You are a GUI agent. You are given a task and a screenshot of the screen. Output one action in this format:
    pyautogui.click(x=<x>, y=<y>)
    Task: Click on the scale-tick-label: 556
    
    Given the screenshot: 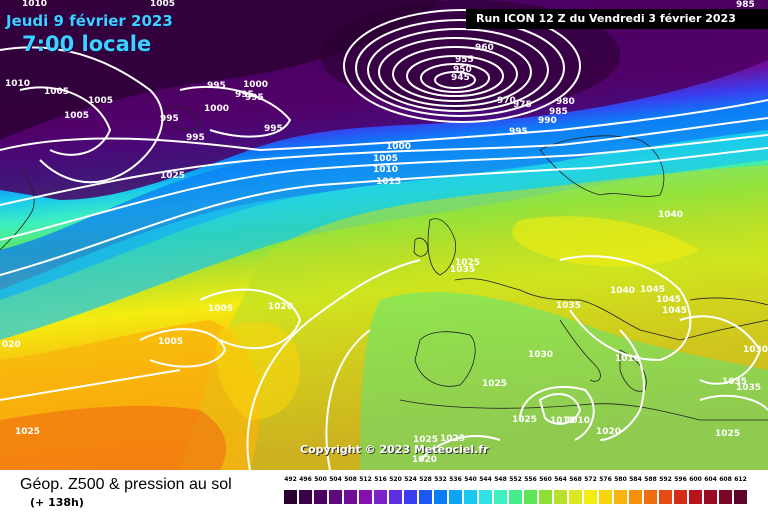 What is the action you would take?
    pyautogui.click(x=530, y=479)
    